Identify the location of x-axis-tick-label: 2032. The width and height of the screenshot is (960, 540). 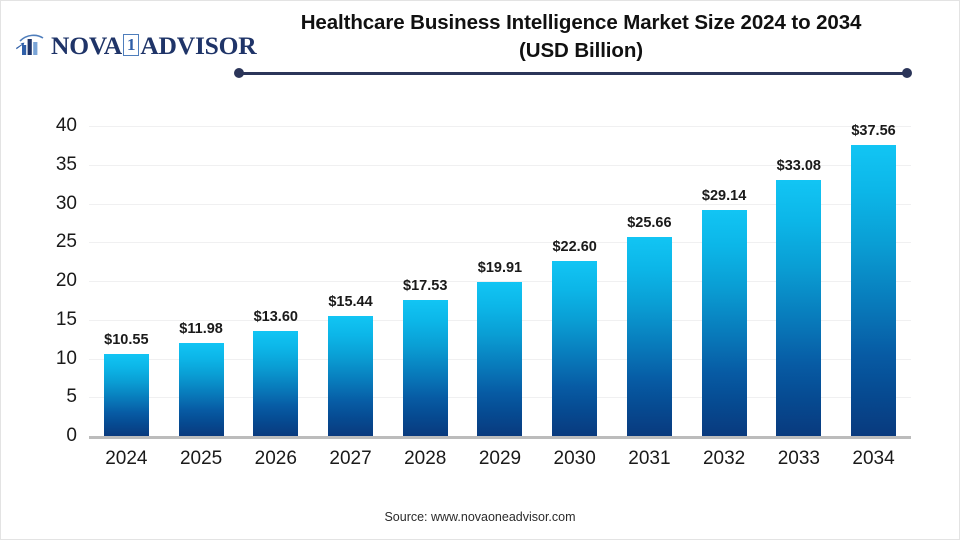
(724, 458).